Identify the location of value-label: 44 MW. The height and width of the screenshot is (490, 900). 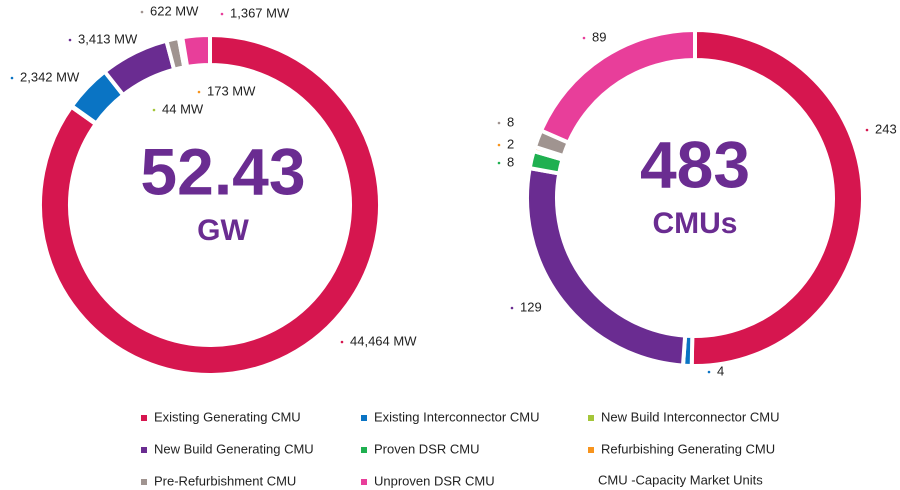
(183, 108).